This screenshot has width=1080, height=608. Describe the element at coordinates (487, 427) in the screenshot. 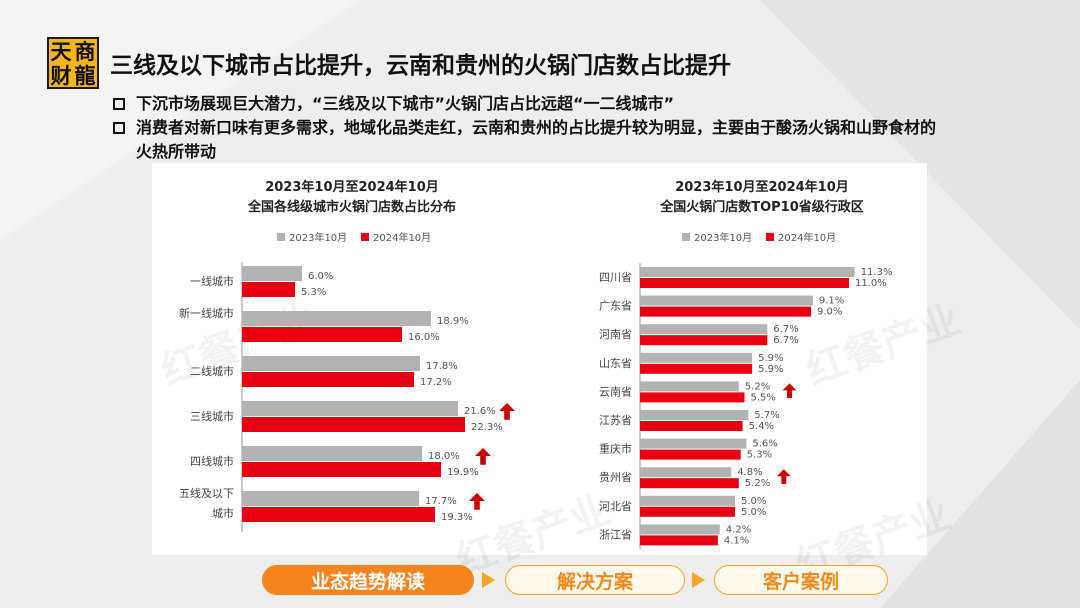

I see `data-label-2024: 22.3%` at that location.